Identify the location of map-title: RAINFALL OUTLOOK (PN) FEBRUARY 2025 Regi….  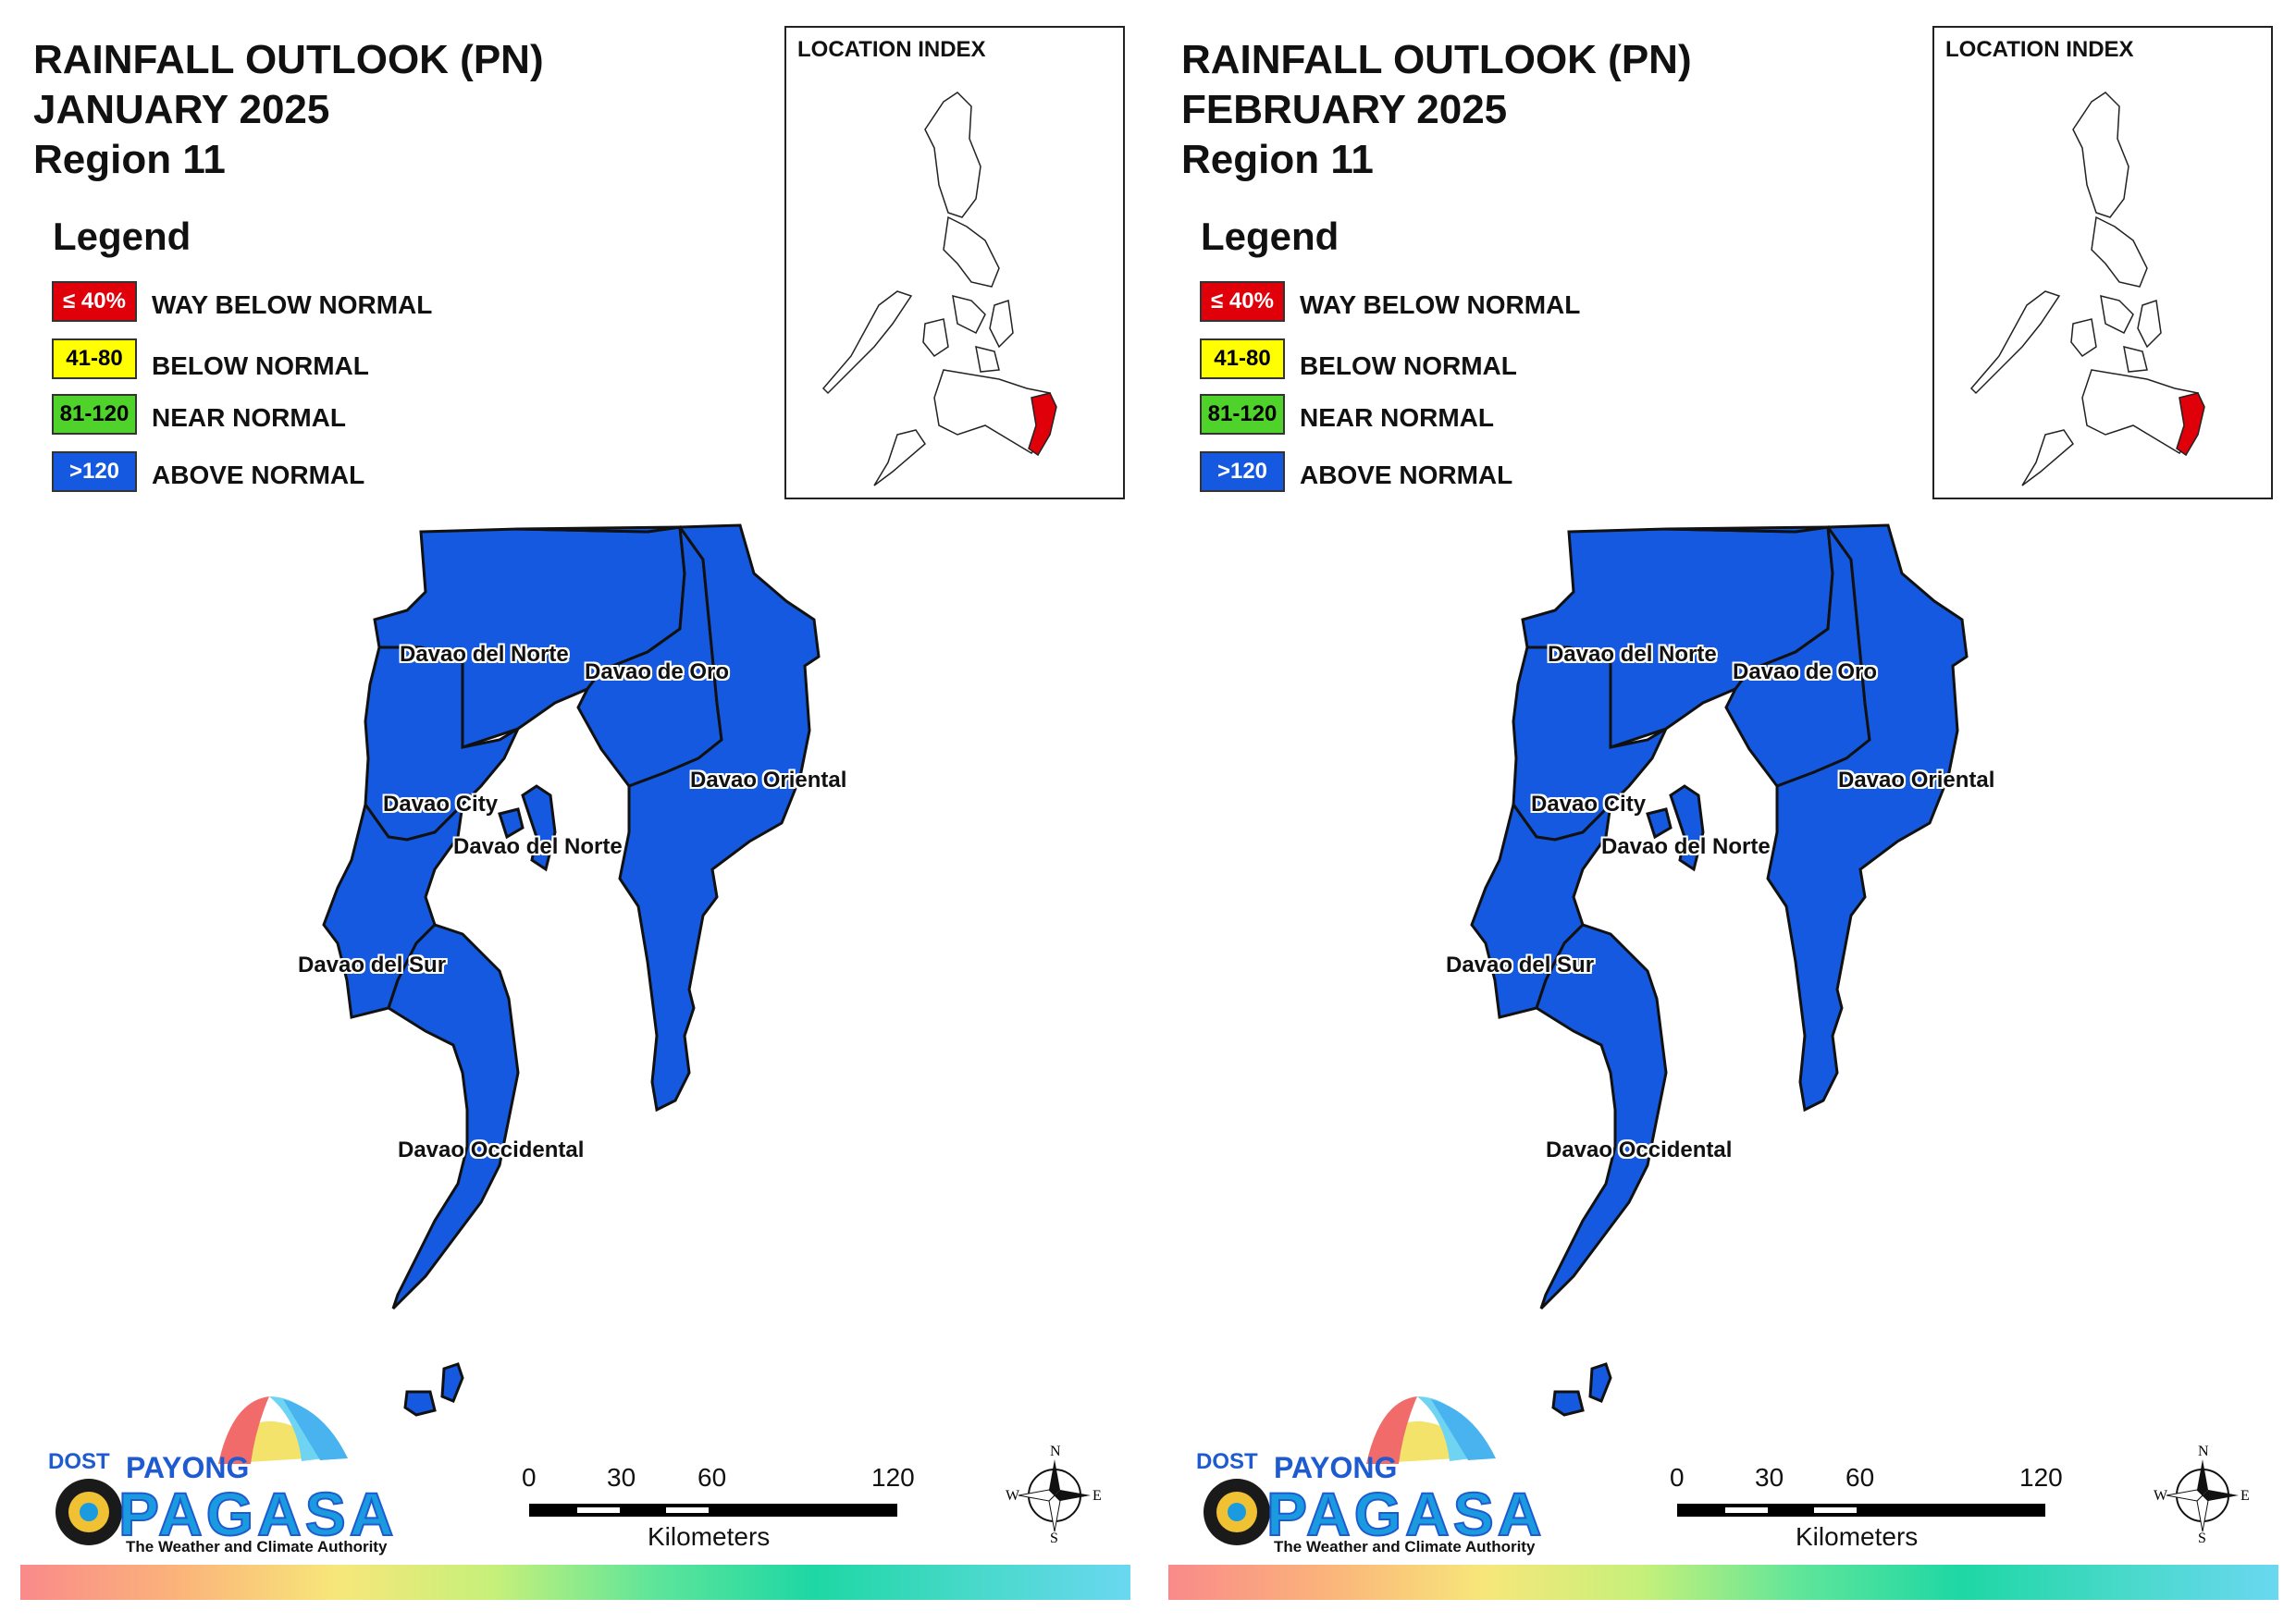
(1436, 110).